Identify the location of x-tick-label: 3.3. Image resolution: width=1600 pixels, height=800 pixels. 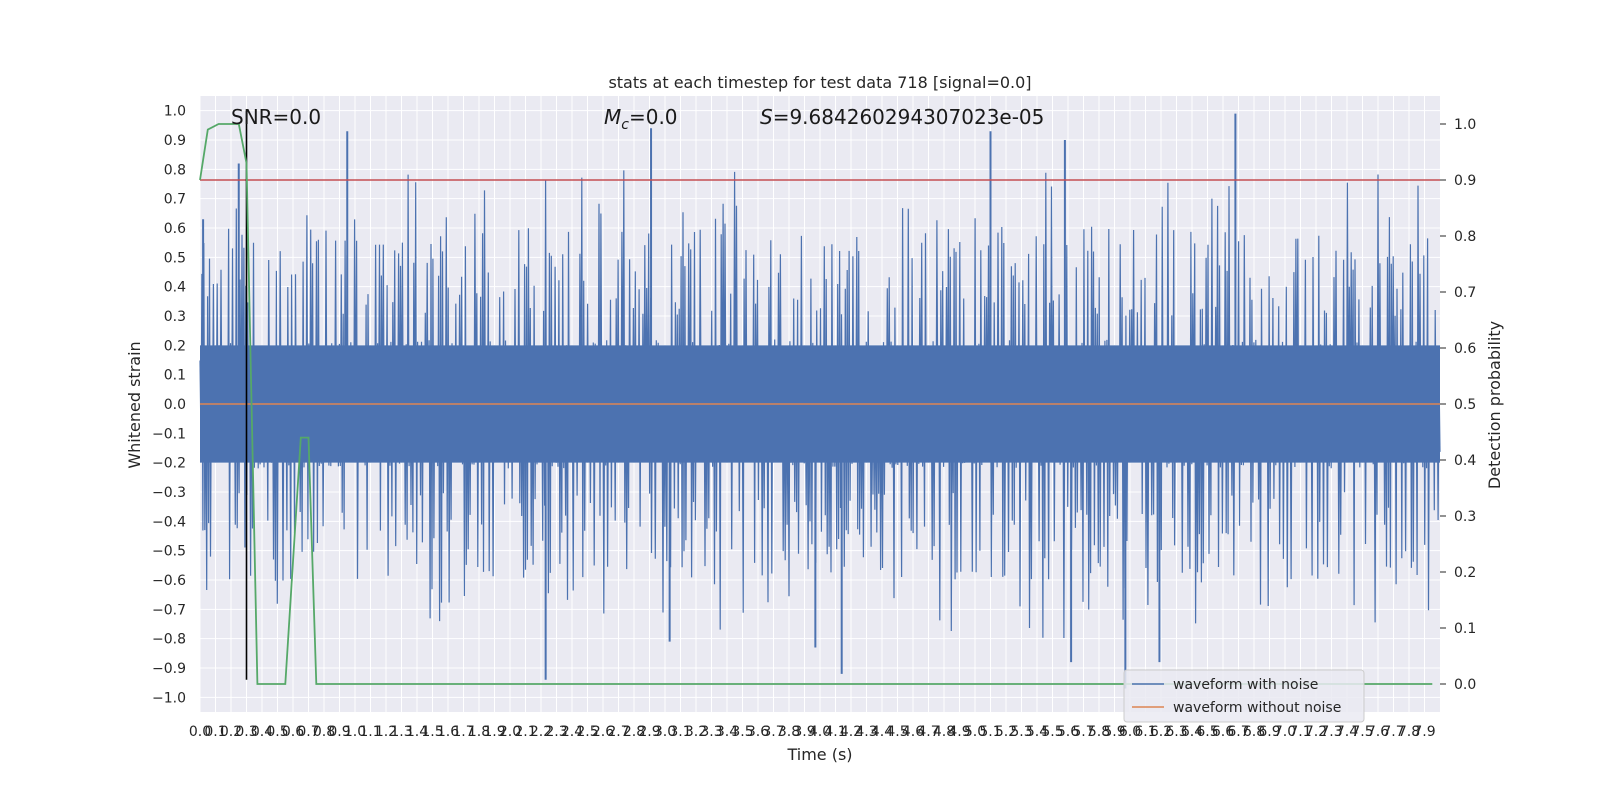
(711, 732).